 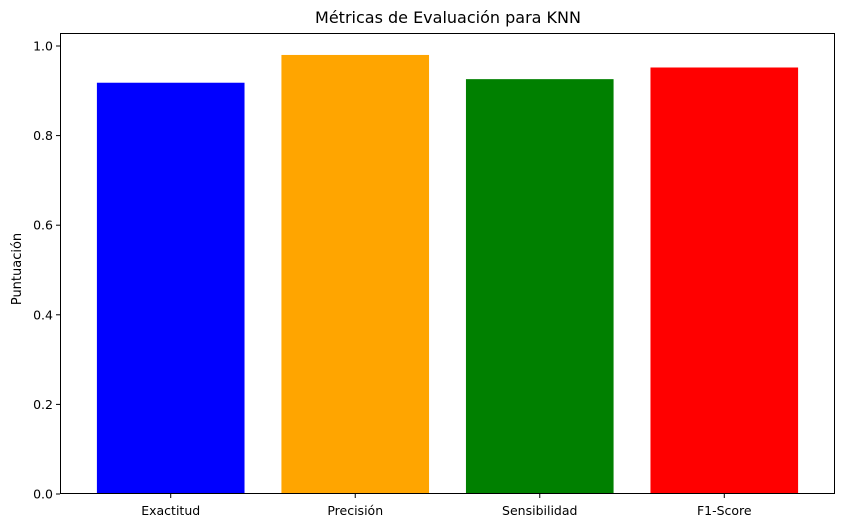 What do you see at coordinates (46, 270) in the screenshot?
I see `y-axis-ticks: 0.0 0.2 0.4 0.6 0.8 1.0` at bounding box center [46, 270].